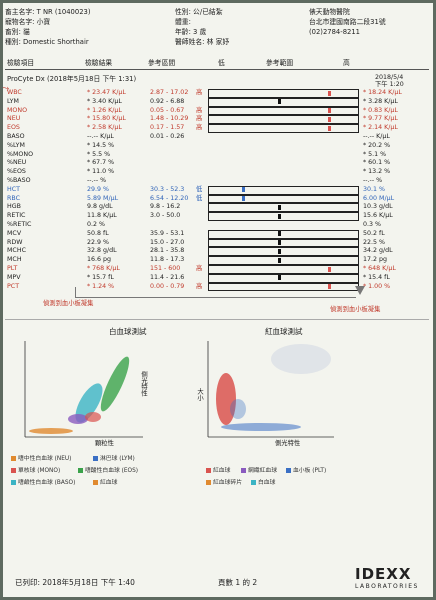 The height and width of the screenshot is (600, 436). I want to click on legend-mono: 單核球 (MONO), so click(35, 469).